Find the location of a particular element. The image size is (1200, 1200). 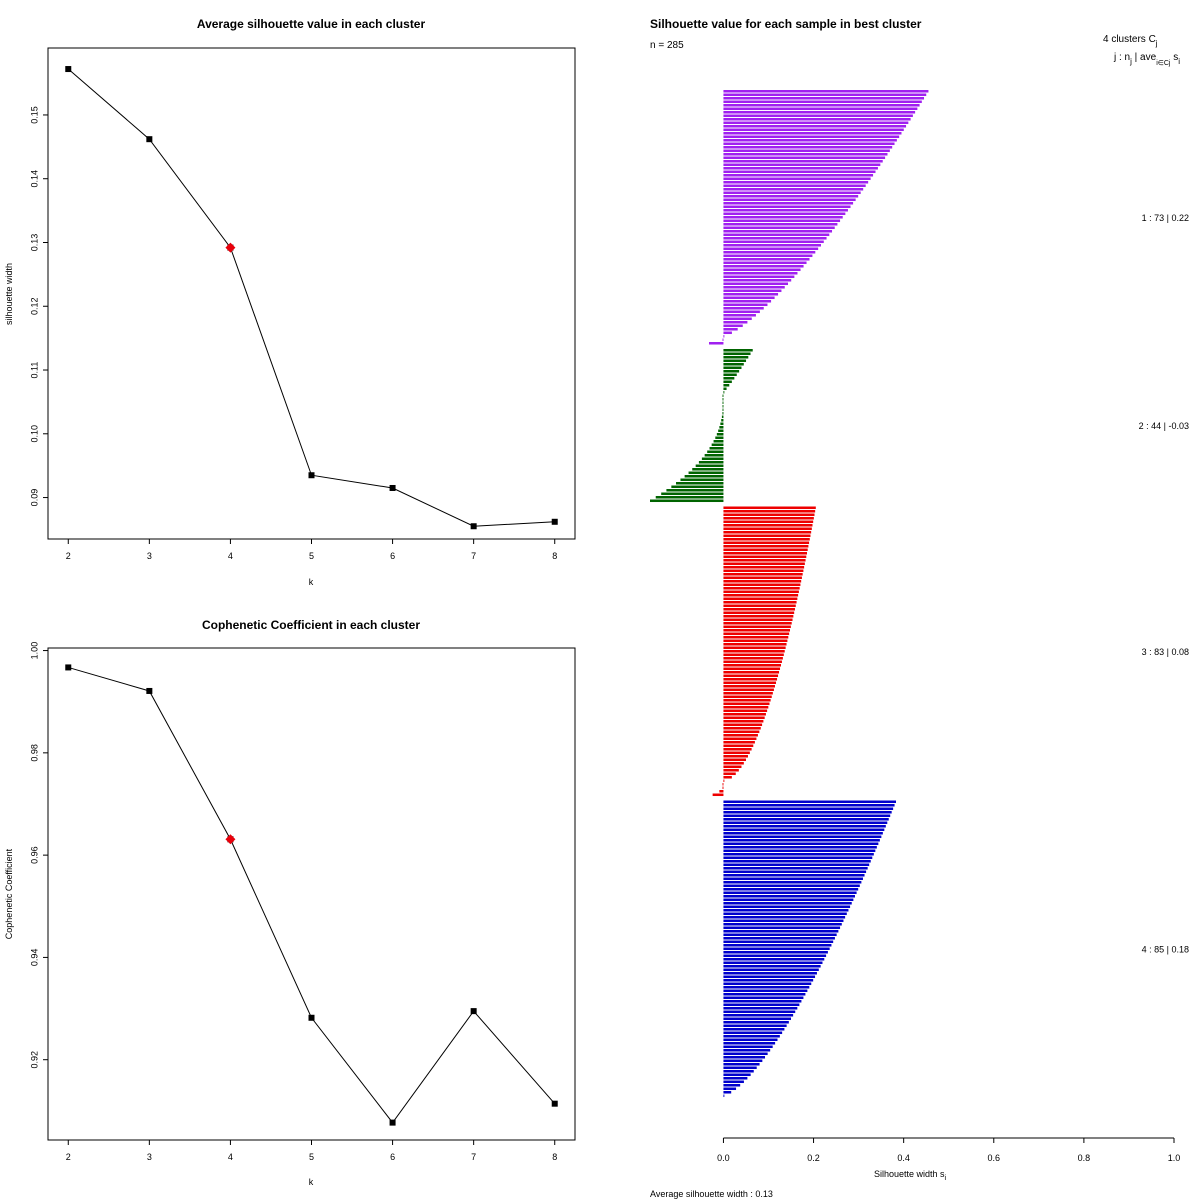

x-tick-label: 1.0 is located at coordinates (1174, 1158).